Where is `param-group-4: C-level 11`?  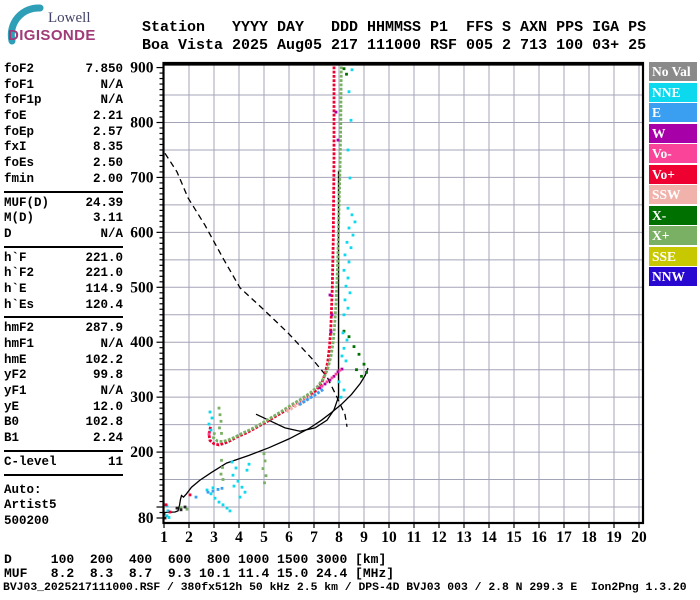
param-group-4: C-level 11 is located at coordinates (63, 462).